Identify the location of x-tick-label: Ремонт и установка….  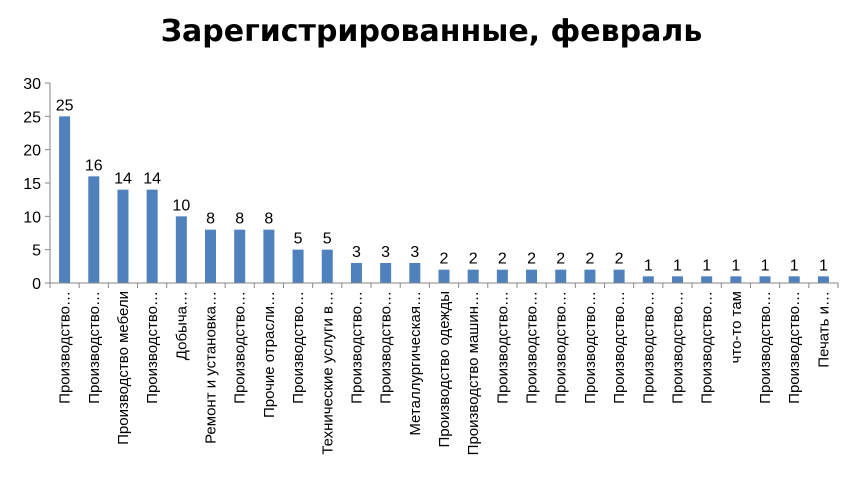
(211, 367).